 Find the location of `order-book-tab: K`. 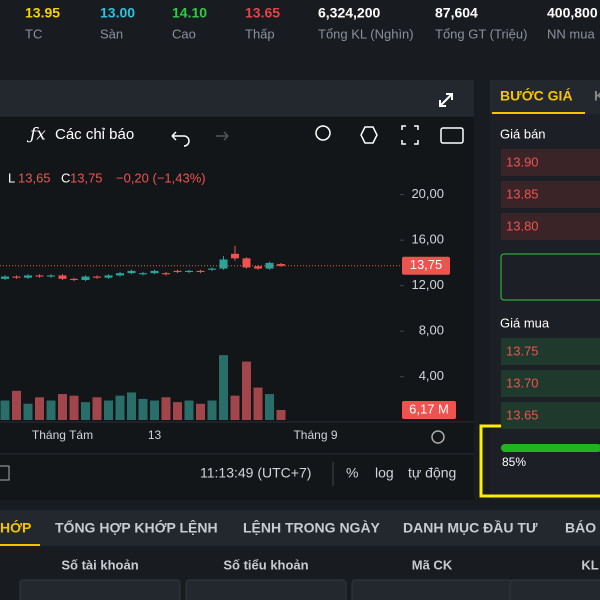

order-book-tab: K is located at coordinates (597, 96).